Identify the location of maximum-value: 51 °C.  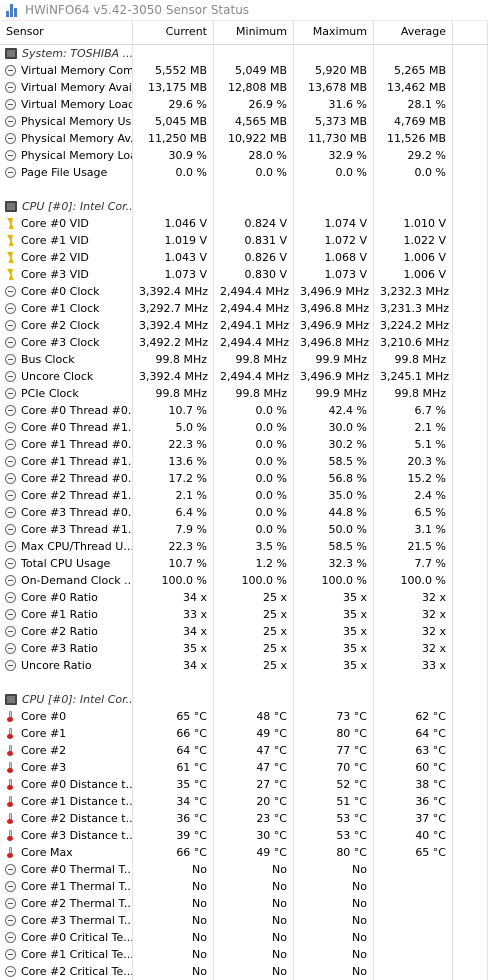
(334, 801).